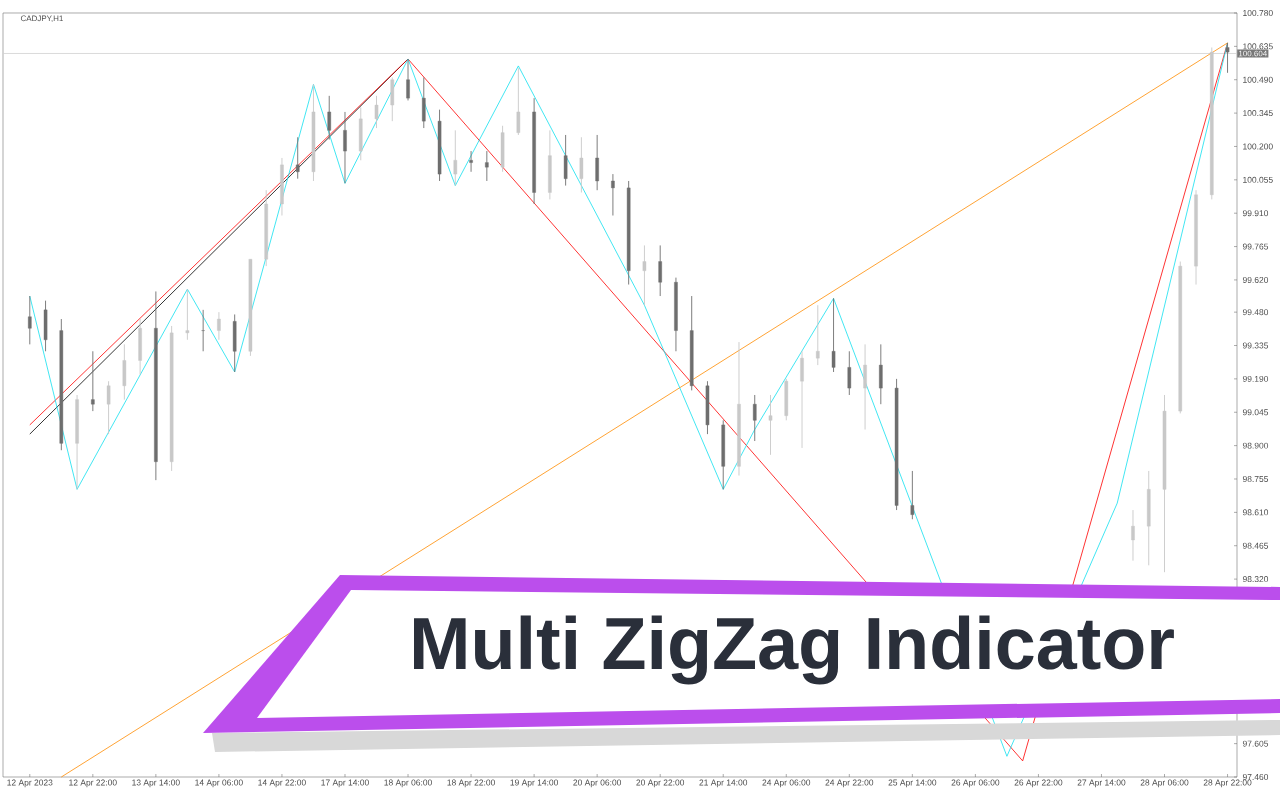  I want to click on x-tick-label: 21 Apr 14:00, so click(723, 783).